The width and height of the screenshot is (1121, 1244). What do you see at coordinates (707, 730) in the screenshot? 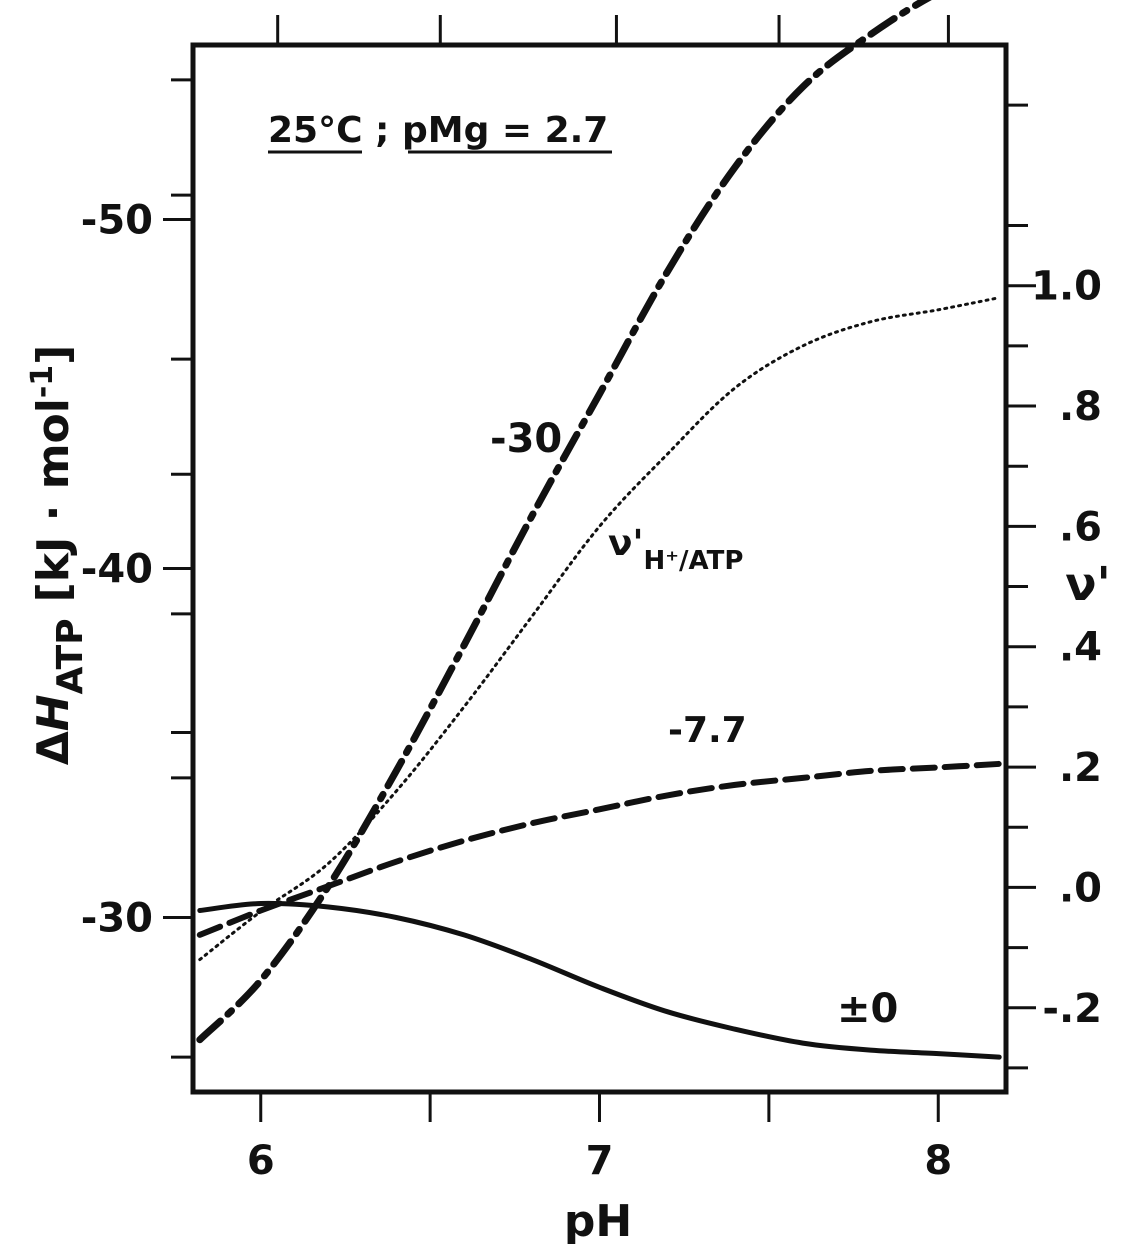
I see `curve-label-minus7-7: -7.7` at bounding box center [707, 730].